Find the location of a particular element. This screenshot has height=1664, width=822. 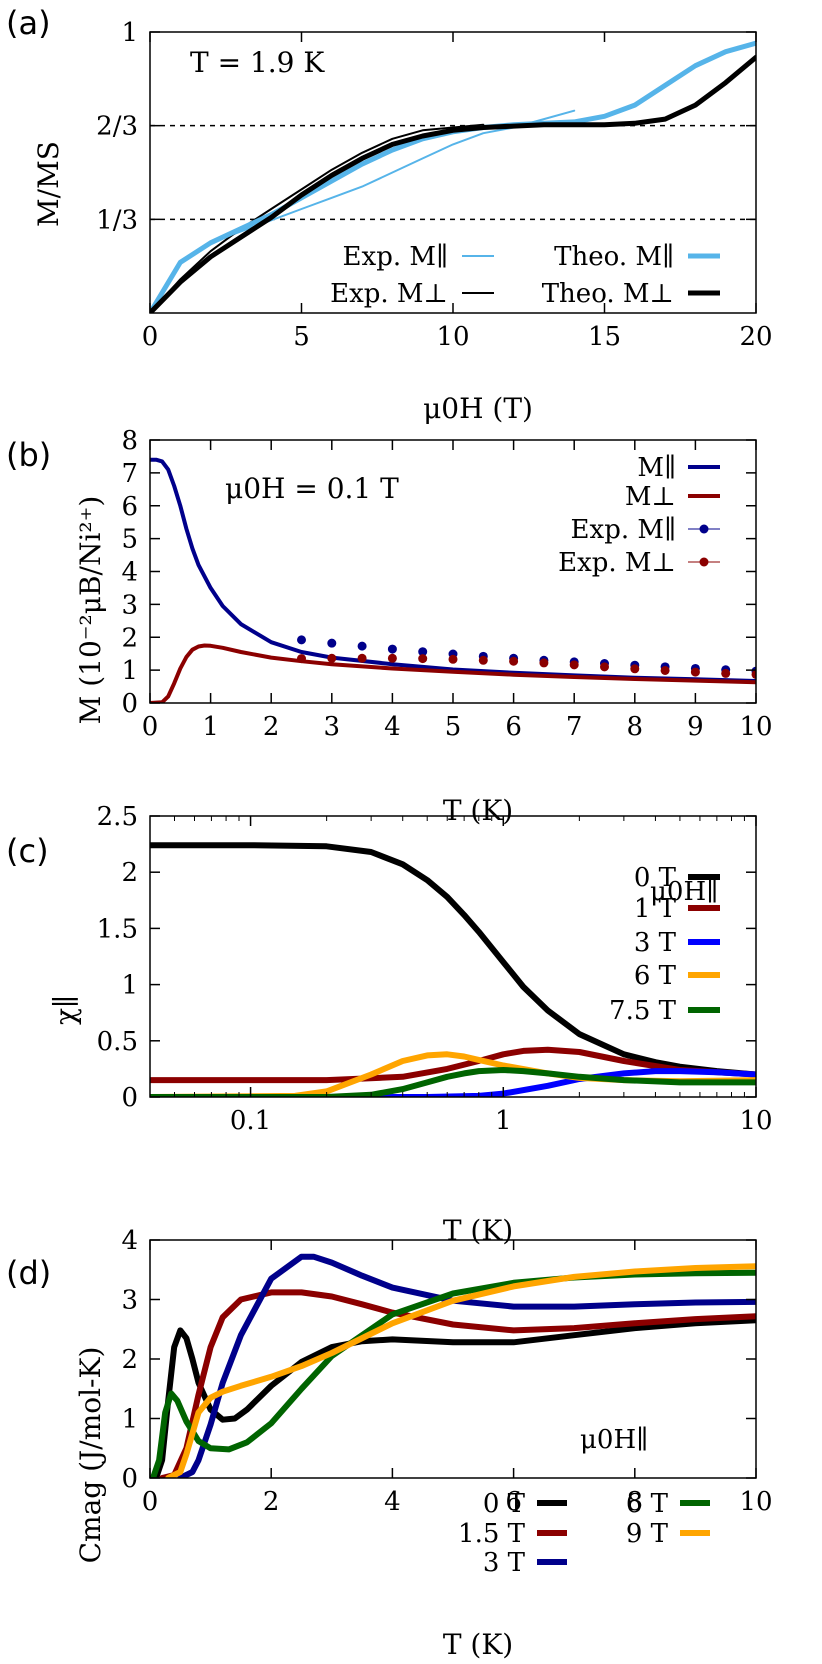

p2-ytick-label-5: 2.5 is located at coordinates (117, 817).